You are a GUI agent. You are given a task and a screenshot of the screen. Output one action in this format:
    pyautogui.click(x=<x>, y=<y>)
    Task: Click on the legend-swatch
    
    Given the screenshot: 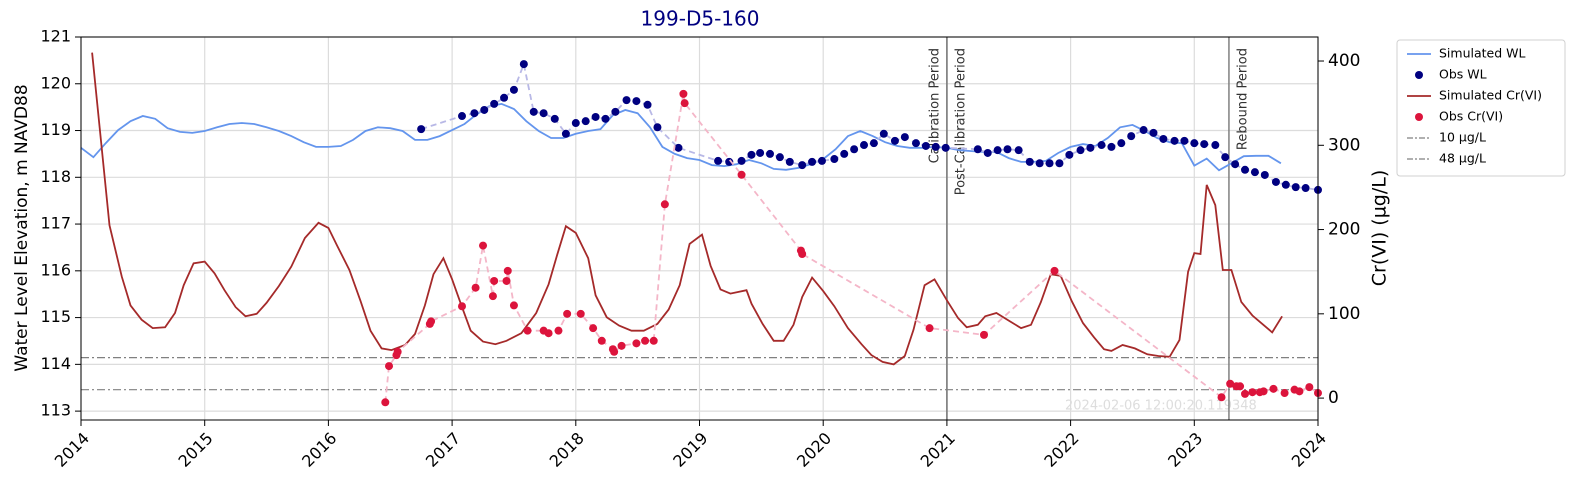 What is the action you would take?
    pyautogui.click(x=1419, y=75)
    